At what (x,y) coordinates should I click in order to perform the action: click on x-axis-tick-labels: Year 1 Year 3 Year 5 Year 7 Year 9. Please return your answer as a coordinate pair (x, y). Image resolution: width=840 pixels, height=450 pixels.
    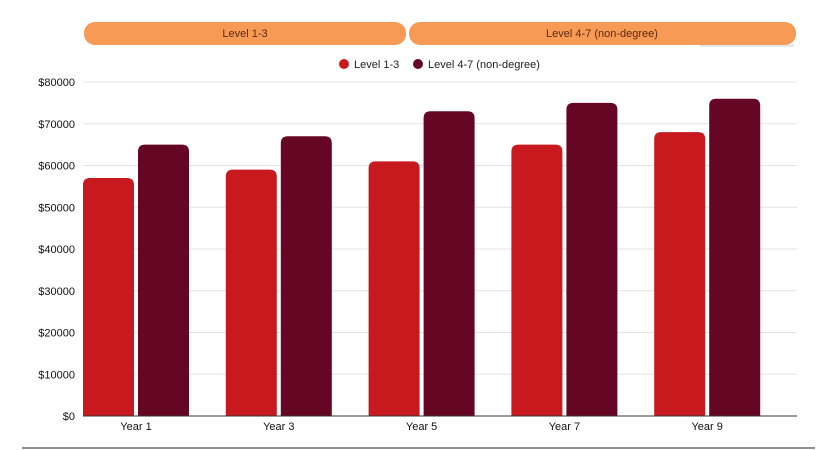
    Looking at the image, I should click on (421, 427).